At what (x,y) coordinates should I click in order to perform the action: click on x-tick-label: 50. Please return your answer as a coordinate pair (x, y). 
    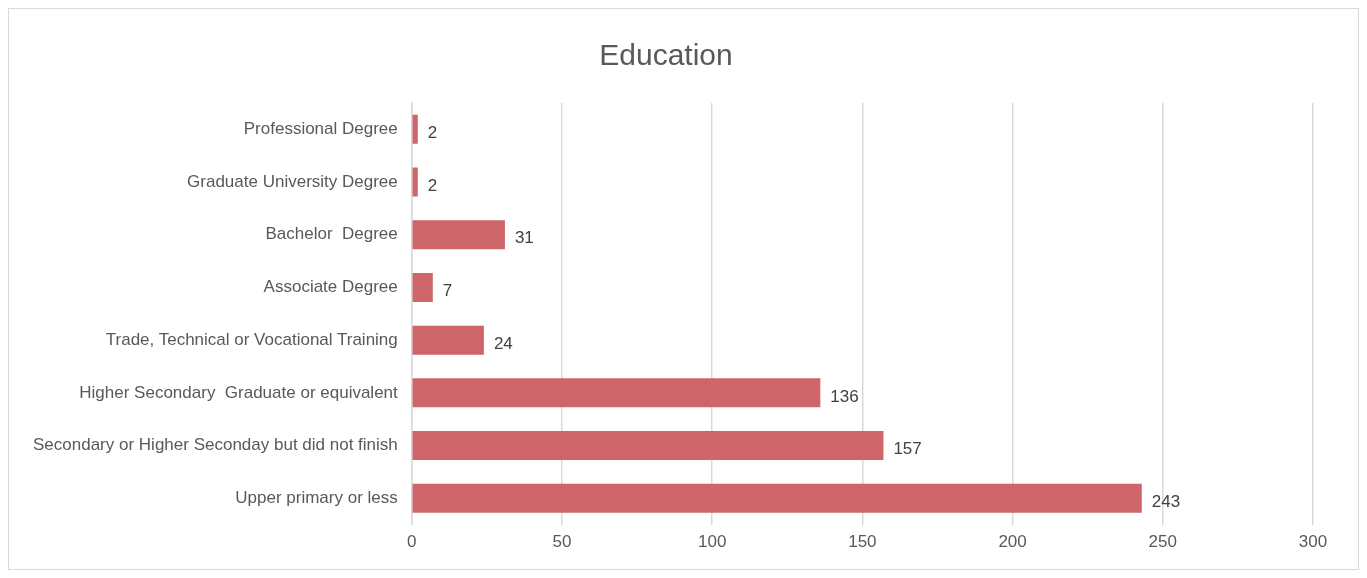
    Looking at the image, I should click on (562, 542).